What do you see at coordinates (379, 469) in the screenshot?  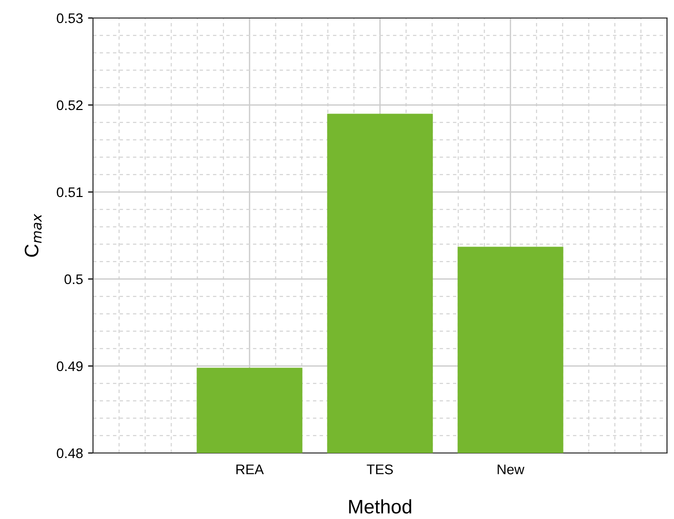 I see `x-tick-label: TES` at bounding box center [379, 469].